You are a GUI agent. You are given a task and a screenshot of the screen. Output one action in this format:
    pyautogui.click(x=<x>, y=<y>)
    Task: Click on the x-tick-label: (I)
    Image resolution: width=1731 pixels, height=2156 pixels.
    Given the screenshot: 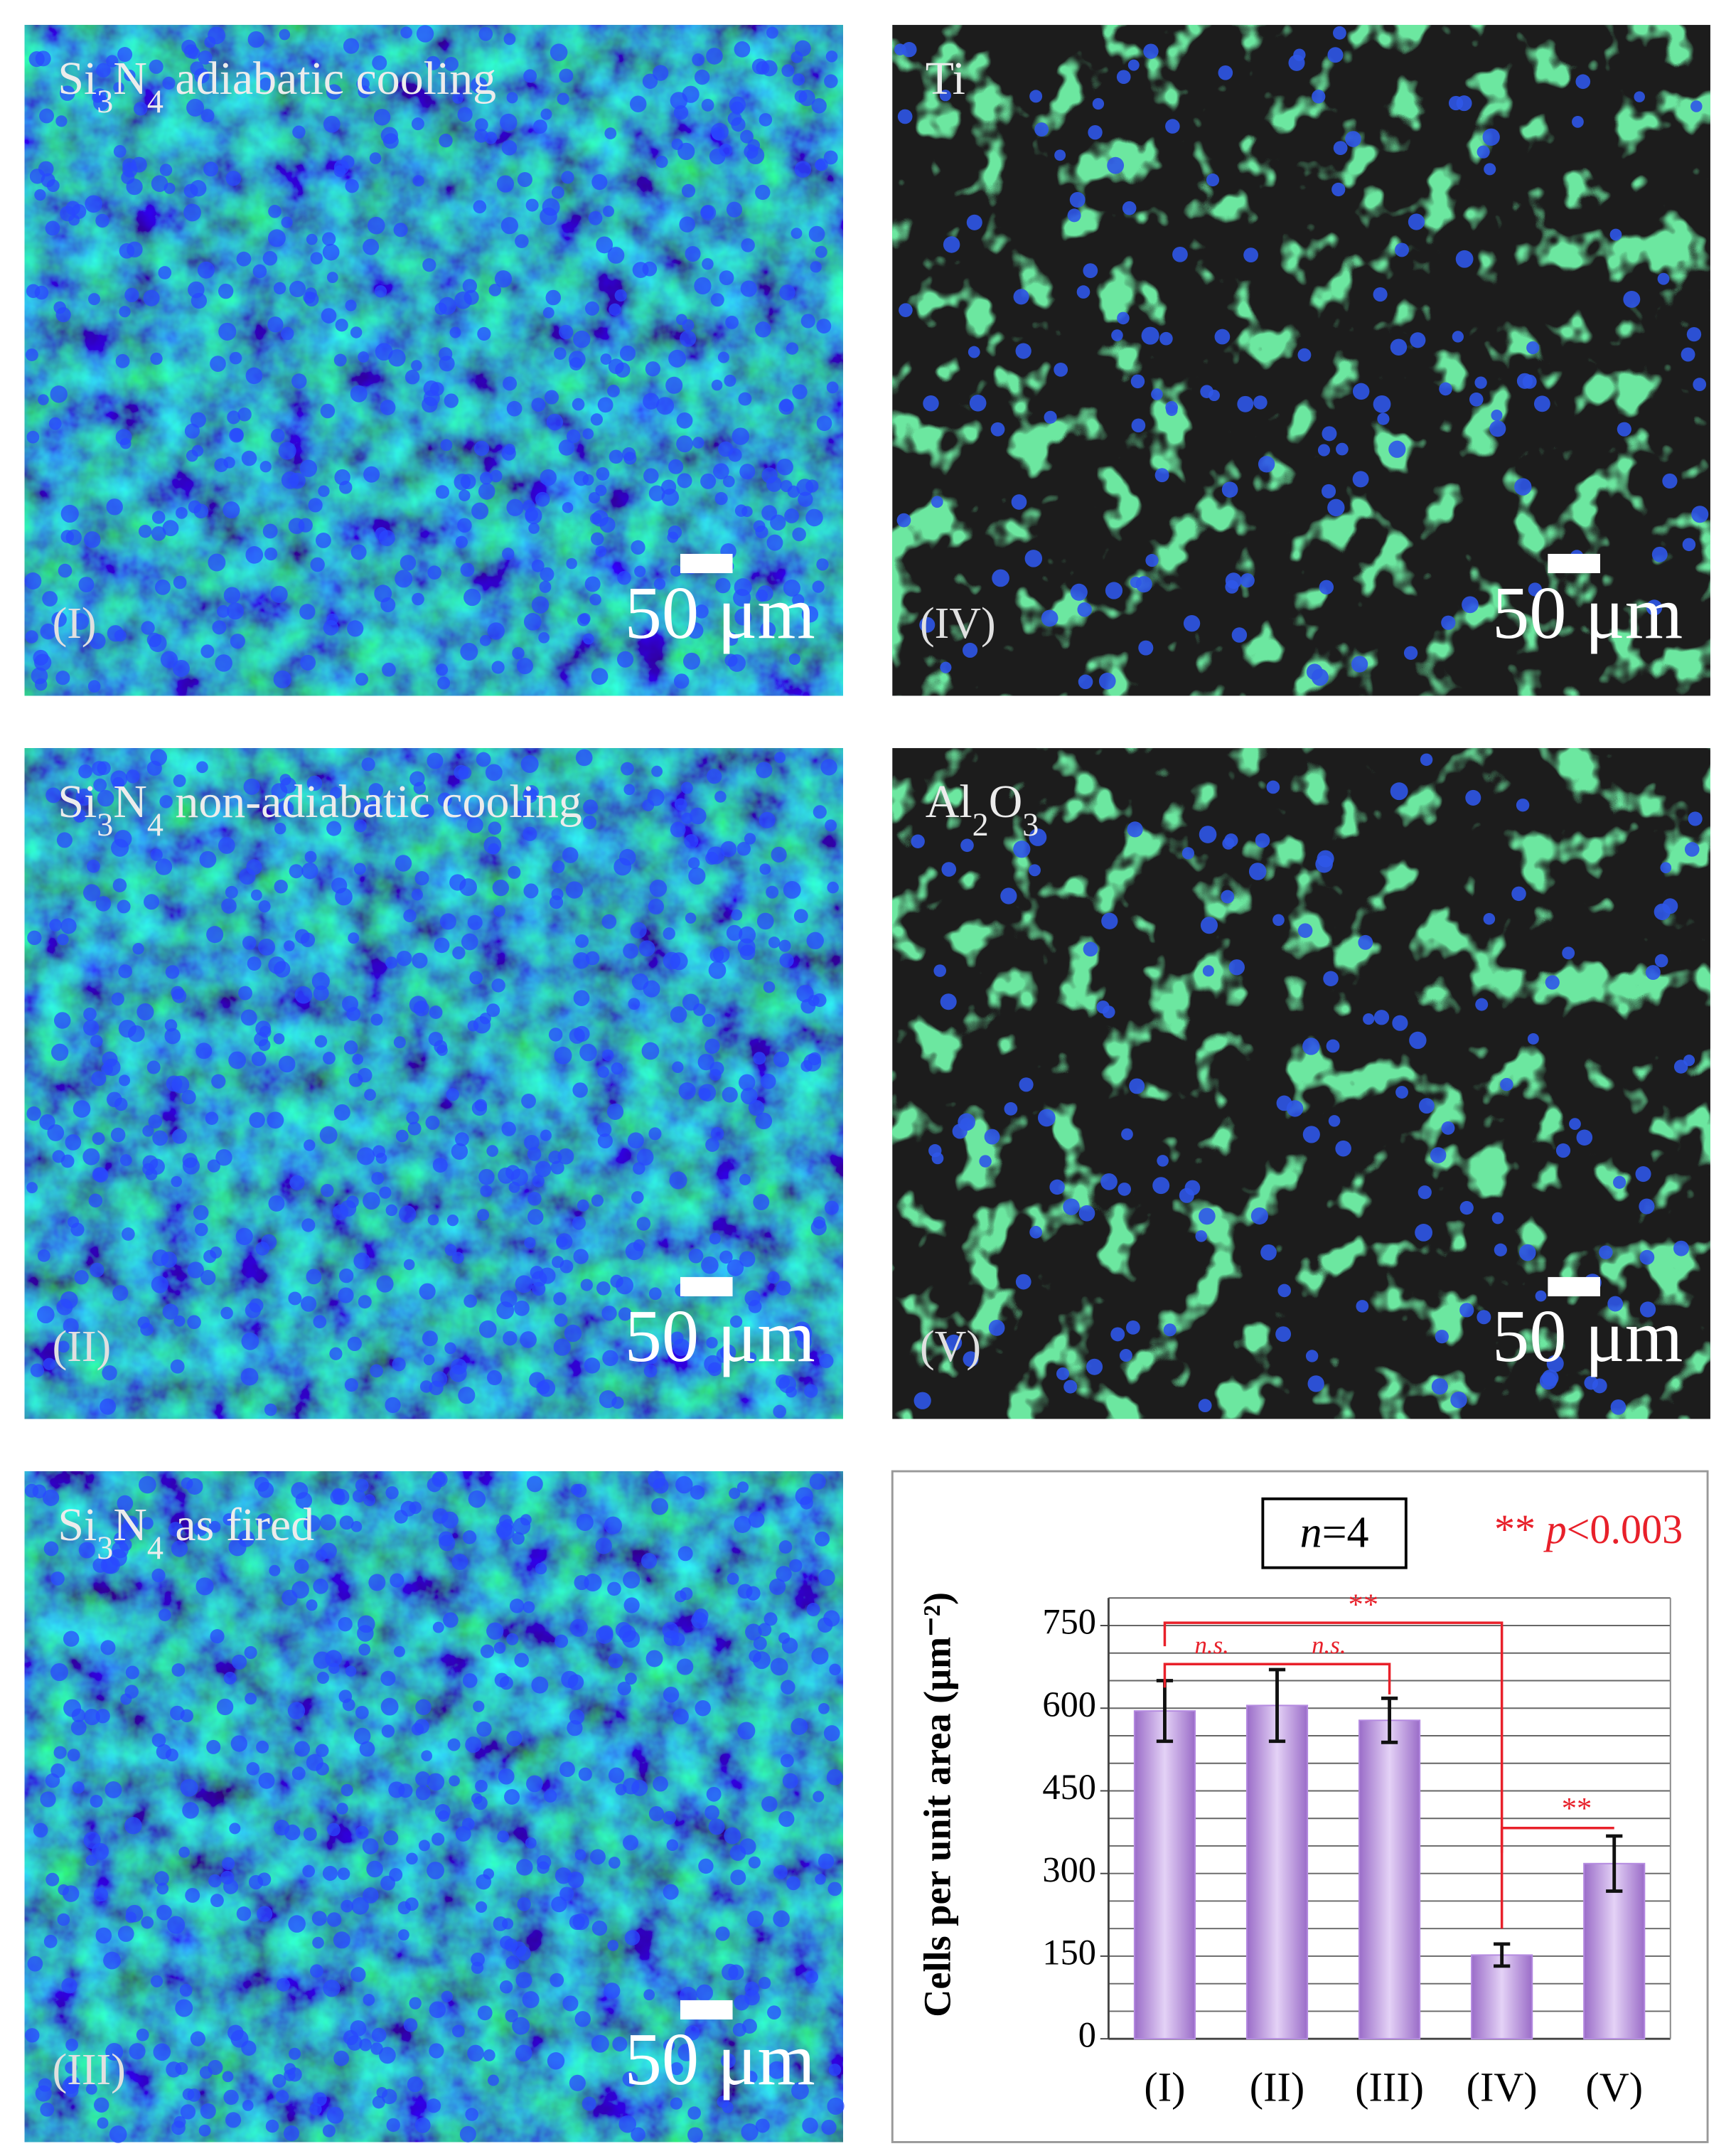 What is the action you would take?
    pyautogui.click(x=1164, y=2087)
    